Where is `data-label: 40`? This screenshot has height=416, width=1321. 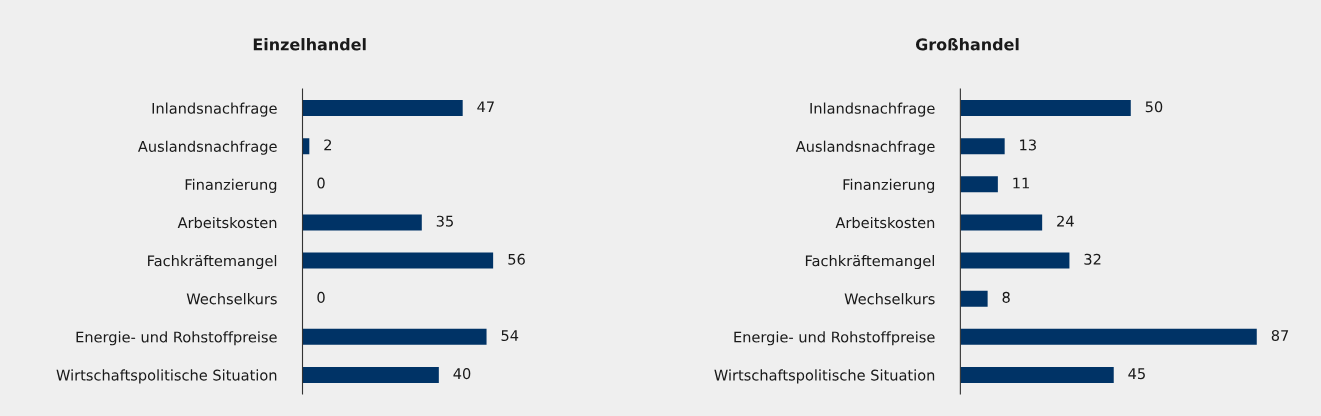 data-label: 40 is located at coordinates (462, 374).